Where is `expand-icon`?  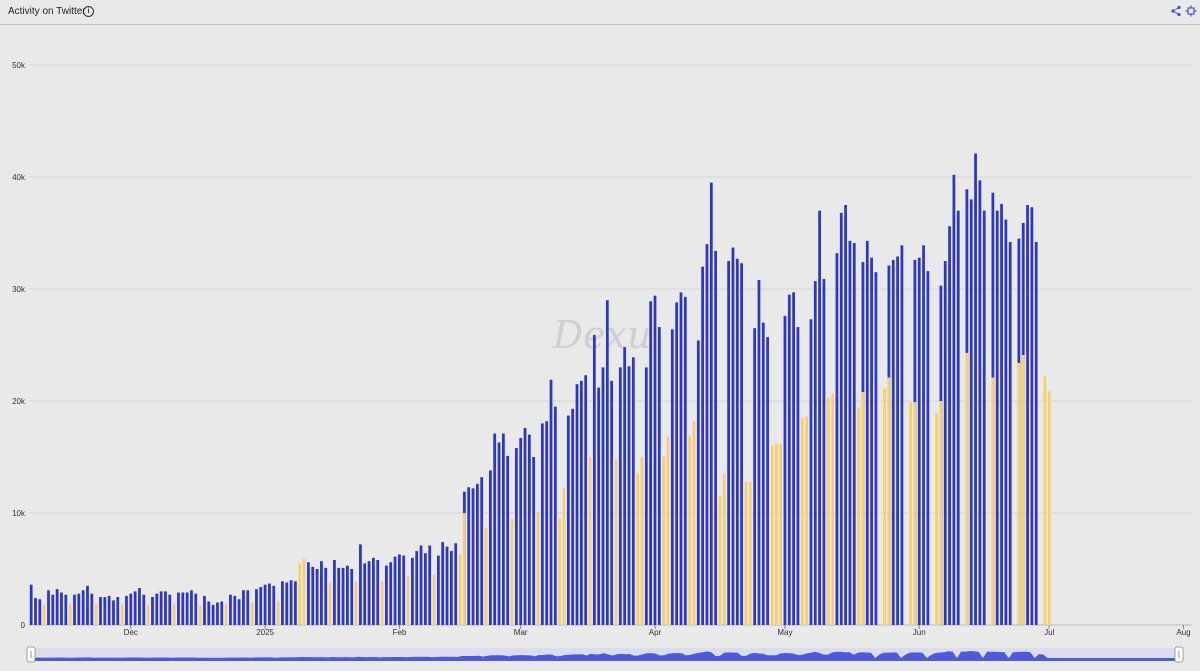 expand-icon is located at coordinates (1191, 11).